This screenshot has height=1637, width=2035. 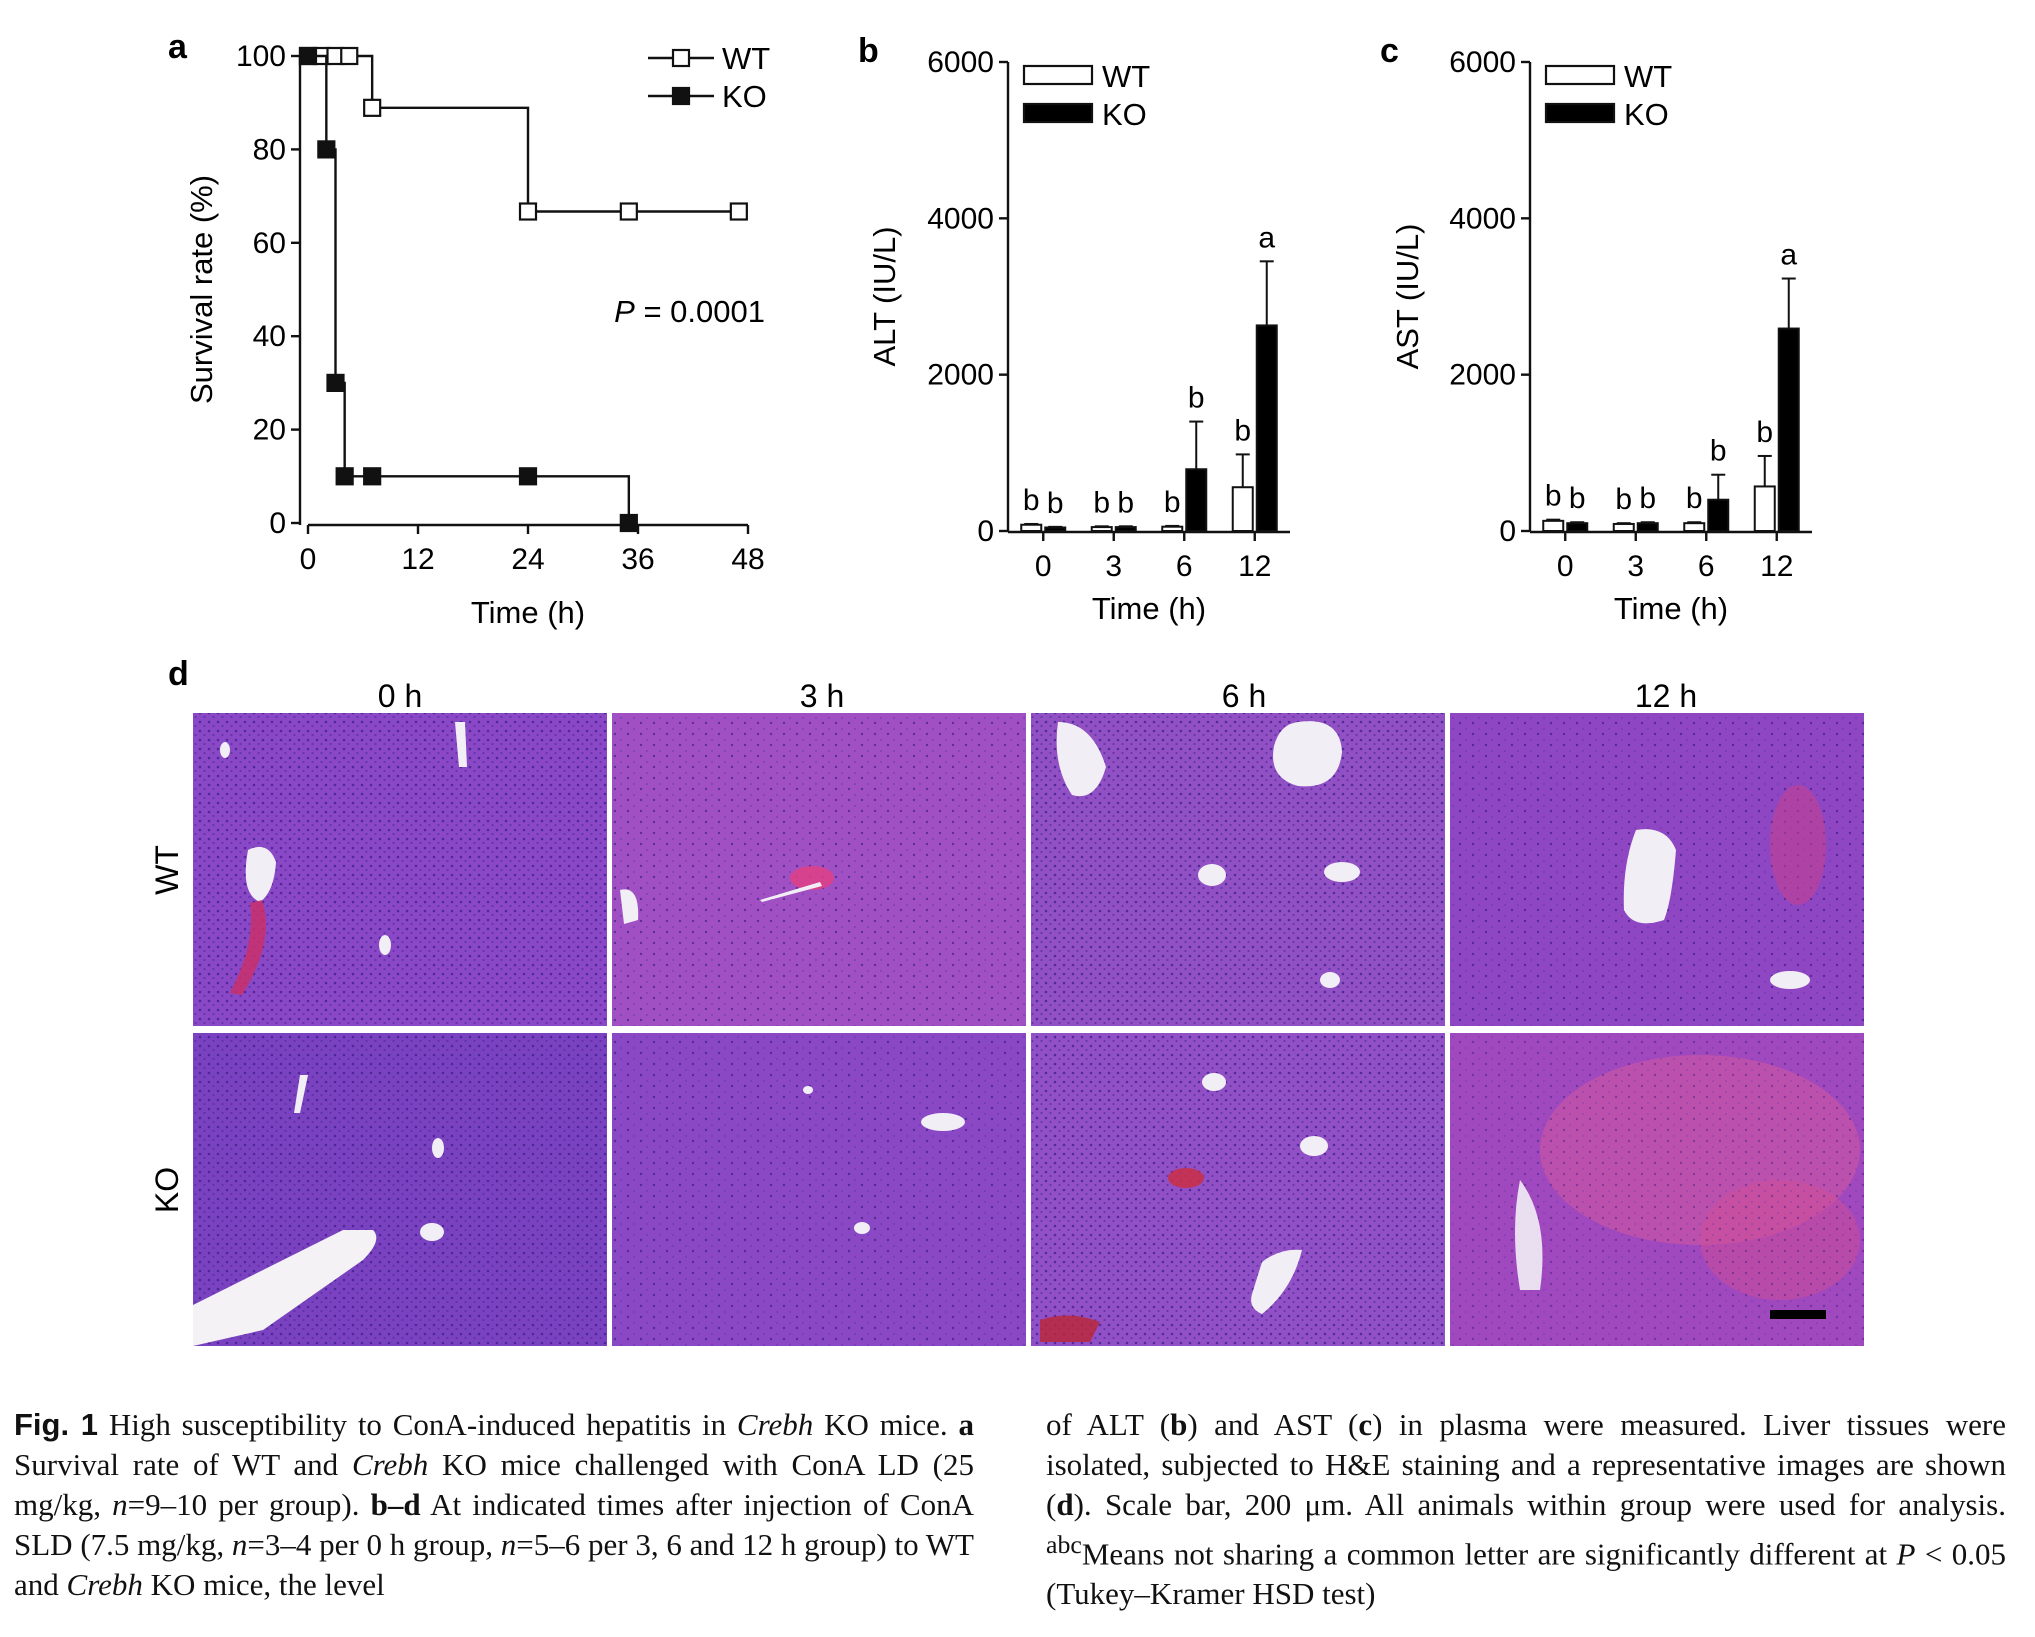 I want to click on micrograph-ko-12h, so click(x=1657, y=1189).